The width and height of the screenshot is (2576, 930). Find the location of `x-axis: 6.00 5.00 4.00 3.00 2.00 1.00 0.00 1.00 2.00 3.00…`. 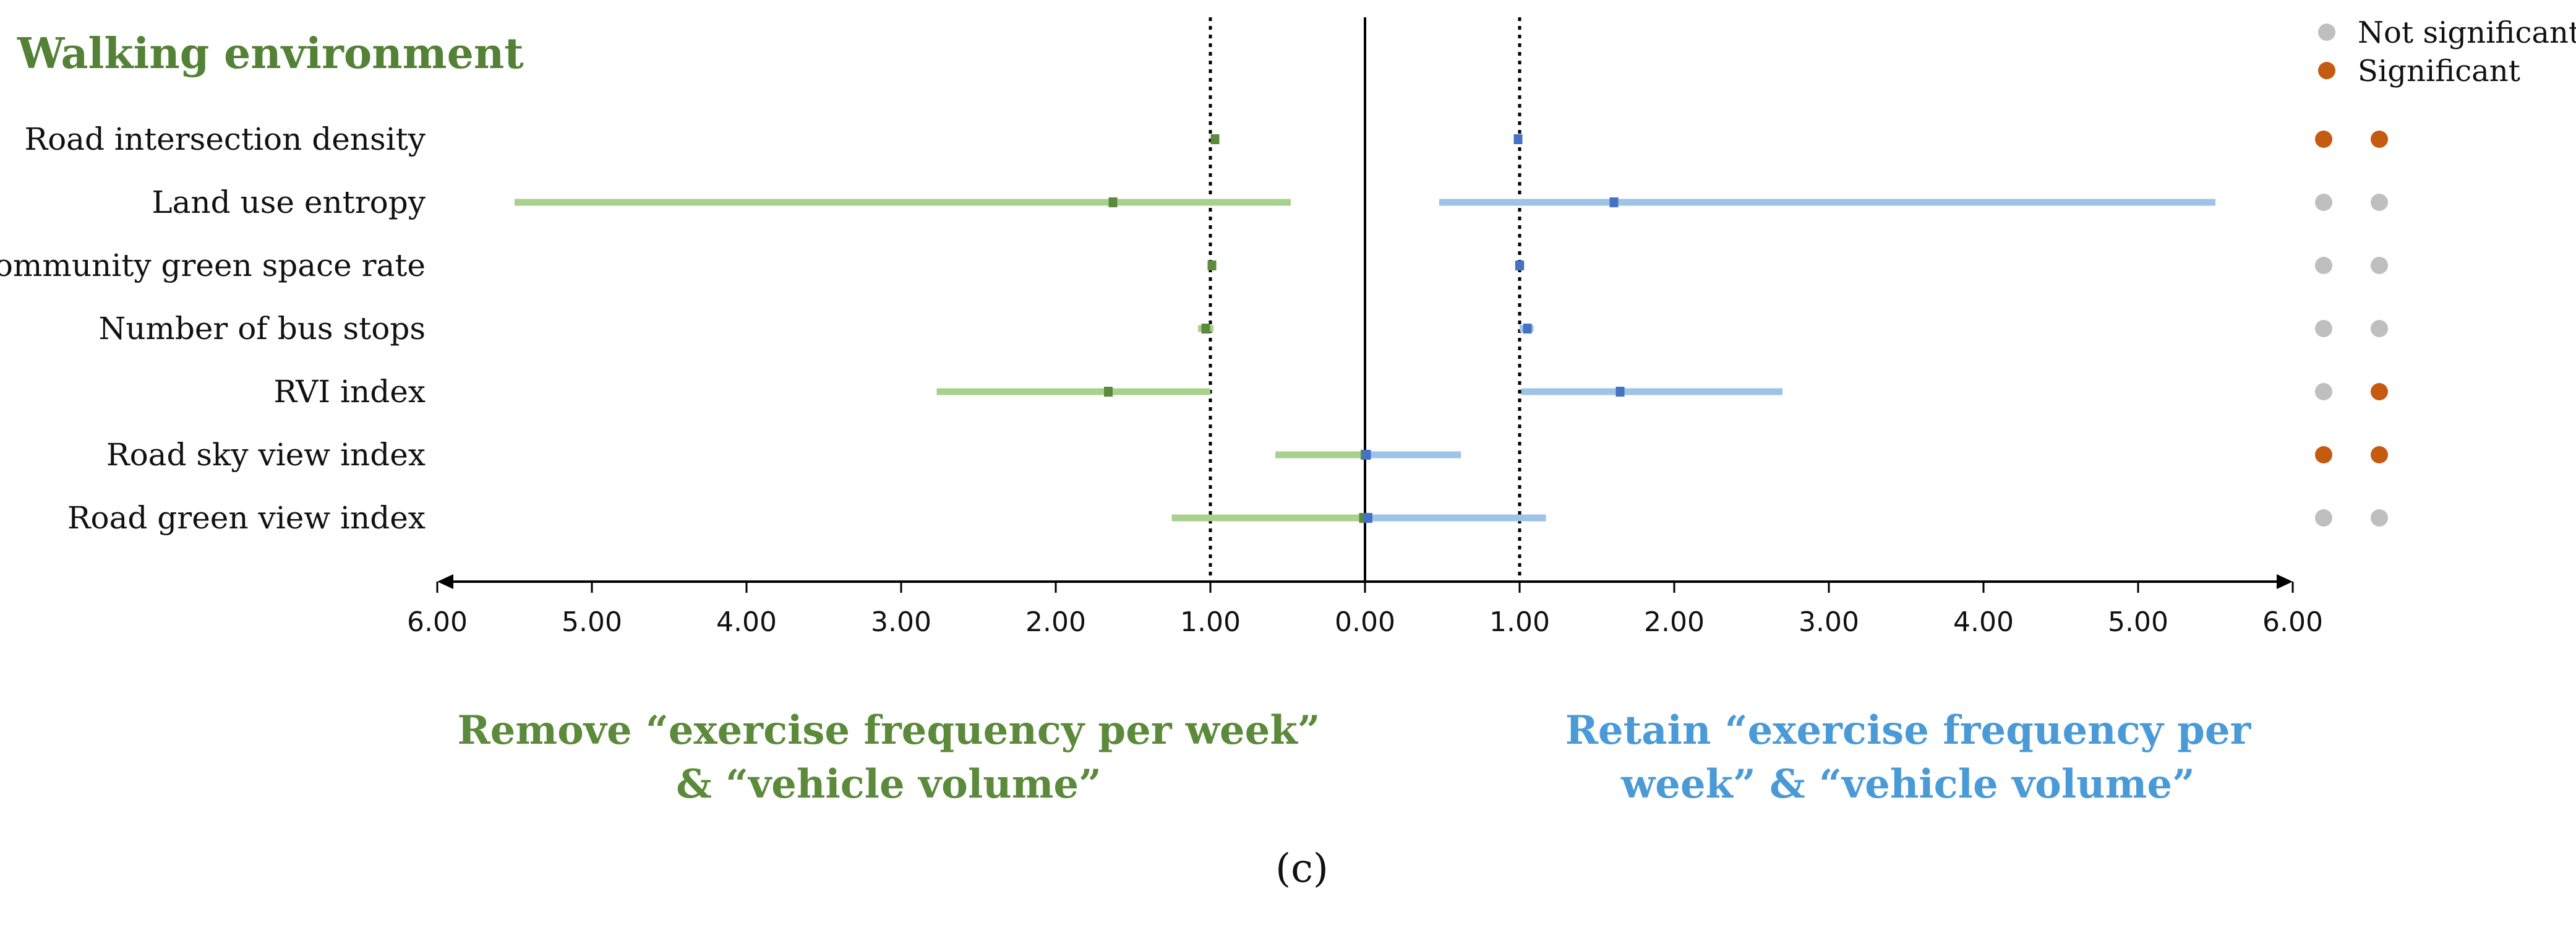

x-axis: 6.00 5.00 4.00 3.00 2.00 1.00 0.00 1.00 2.00 3.00… is located at coordinates (1365, 606).